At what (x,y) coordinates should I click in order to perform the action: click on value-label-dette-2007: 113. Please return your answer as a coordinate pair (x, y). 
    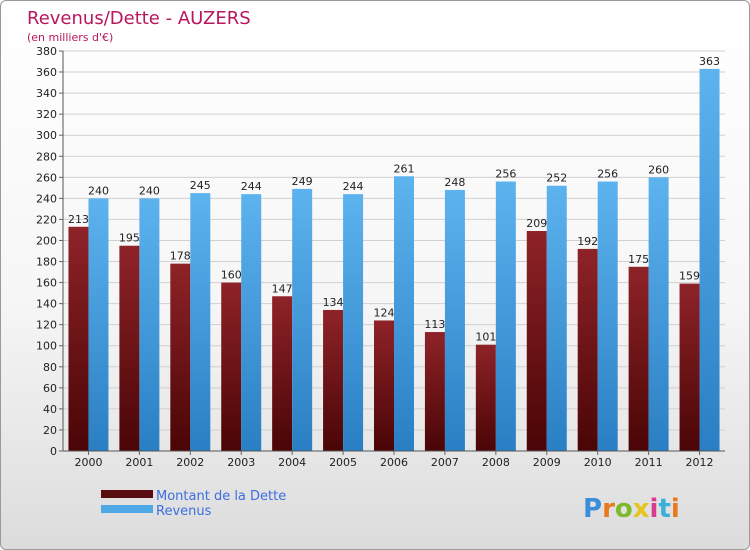
    Looking at the image, I should click on (434, 324).